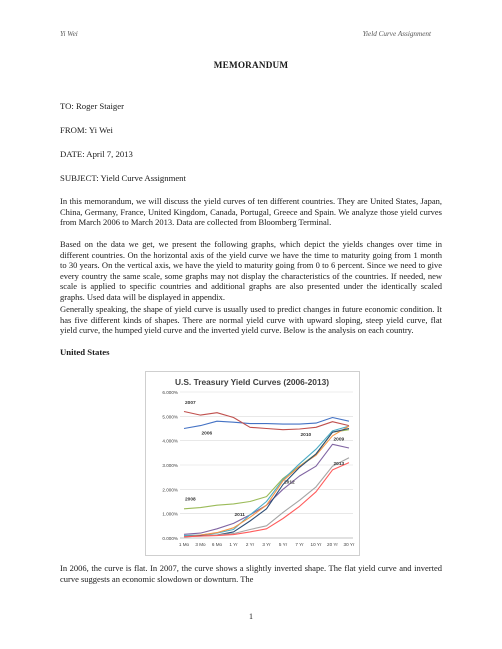 Image resolution: width=502 pixels, height=649 pixels. Describe the element at coordinates (184, 544) in the screenshot. I see `x-tick-label: 1 Mo` at that location.